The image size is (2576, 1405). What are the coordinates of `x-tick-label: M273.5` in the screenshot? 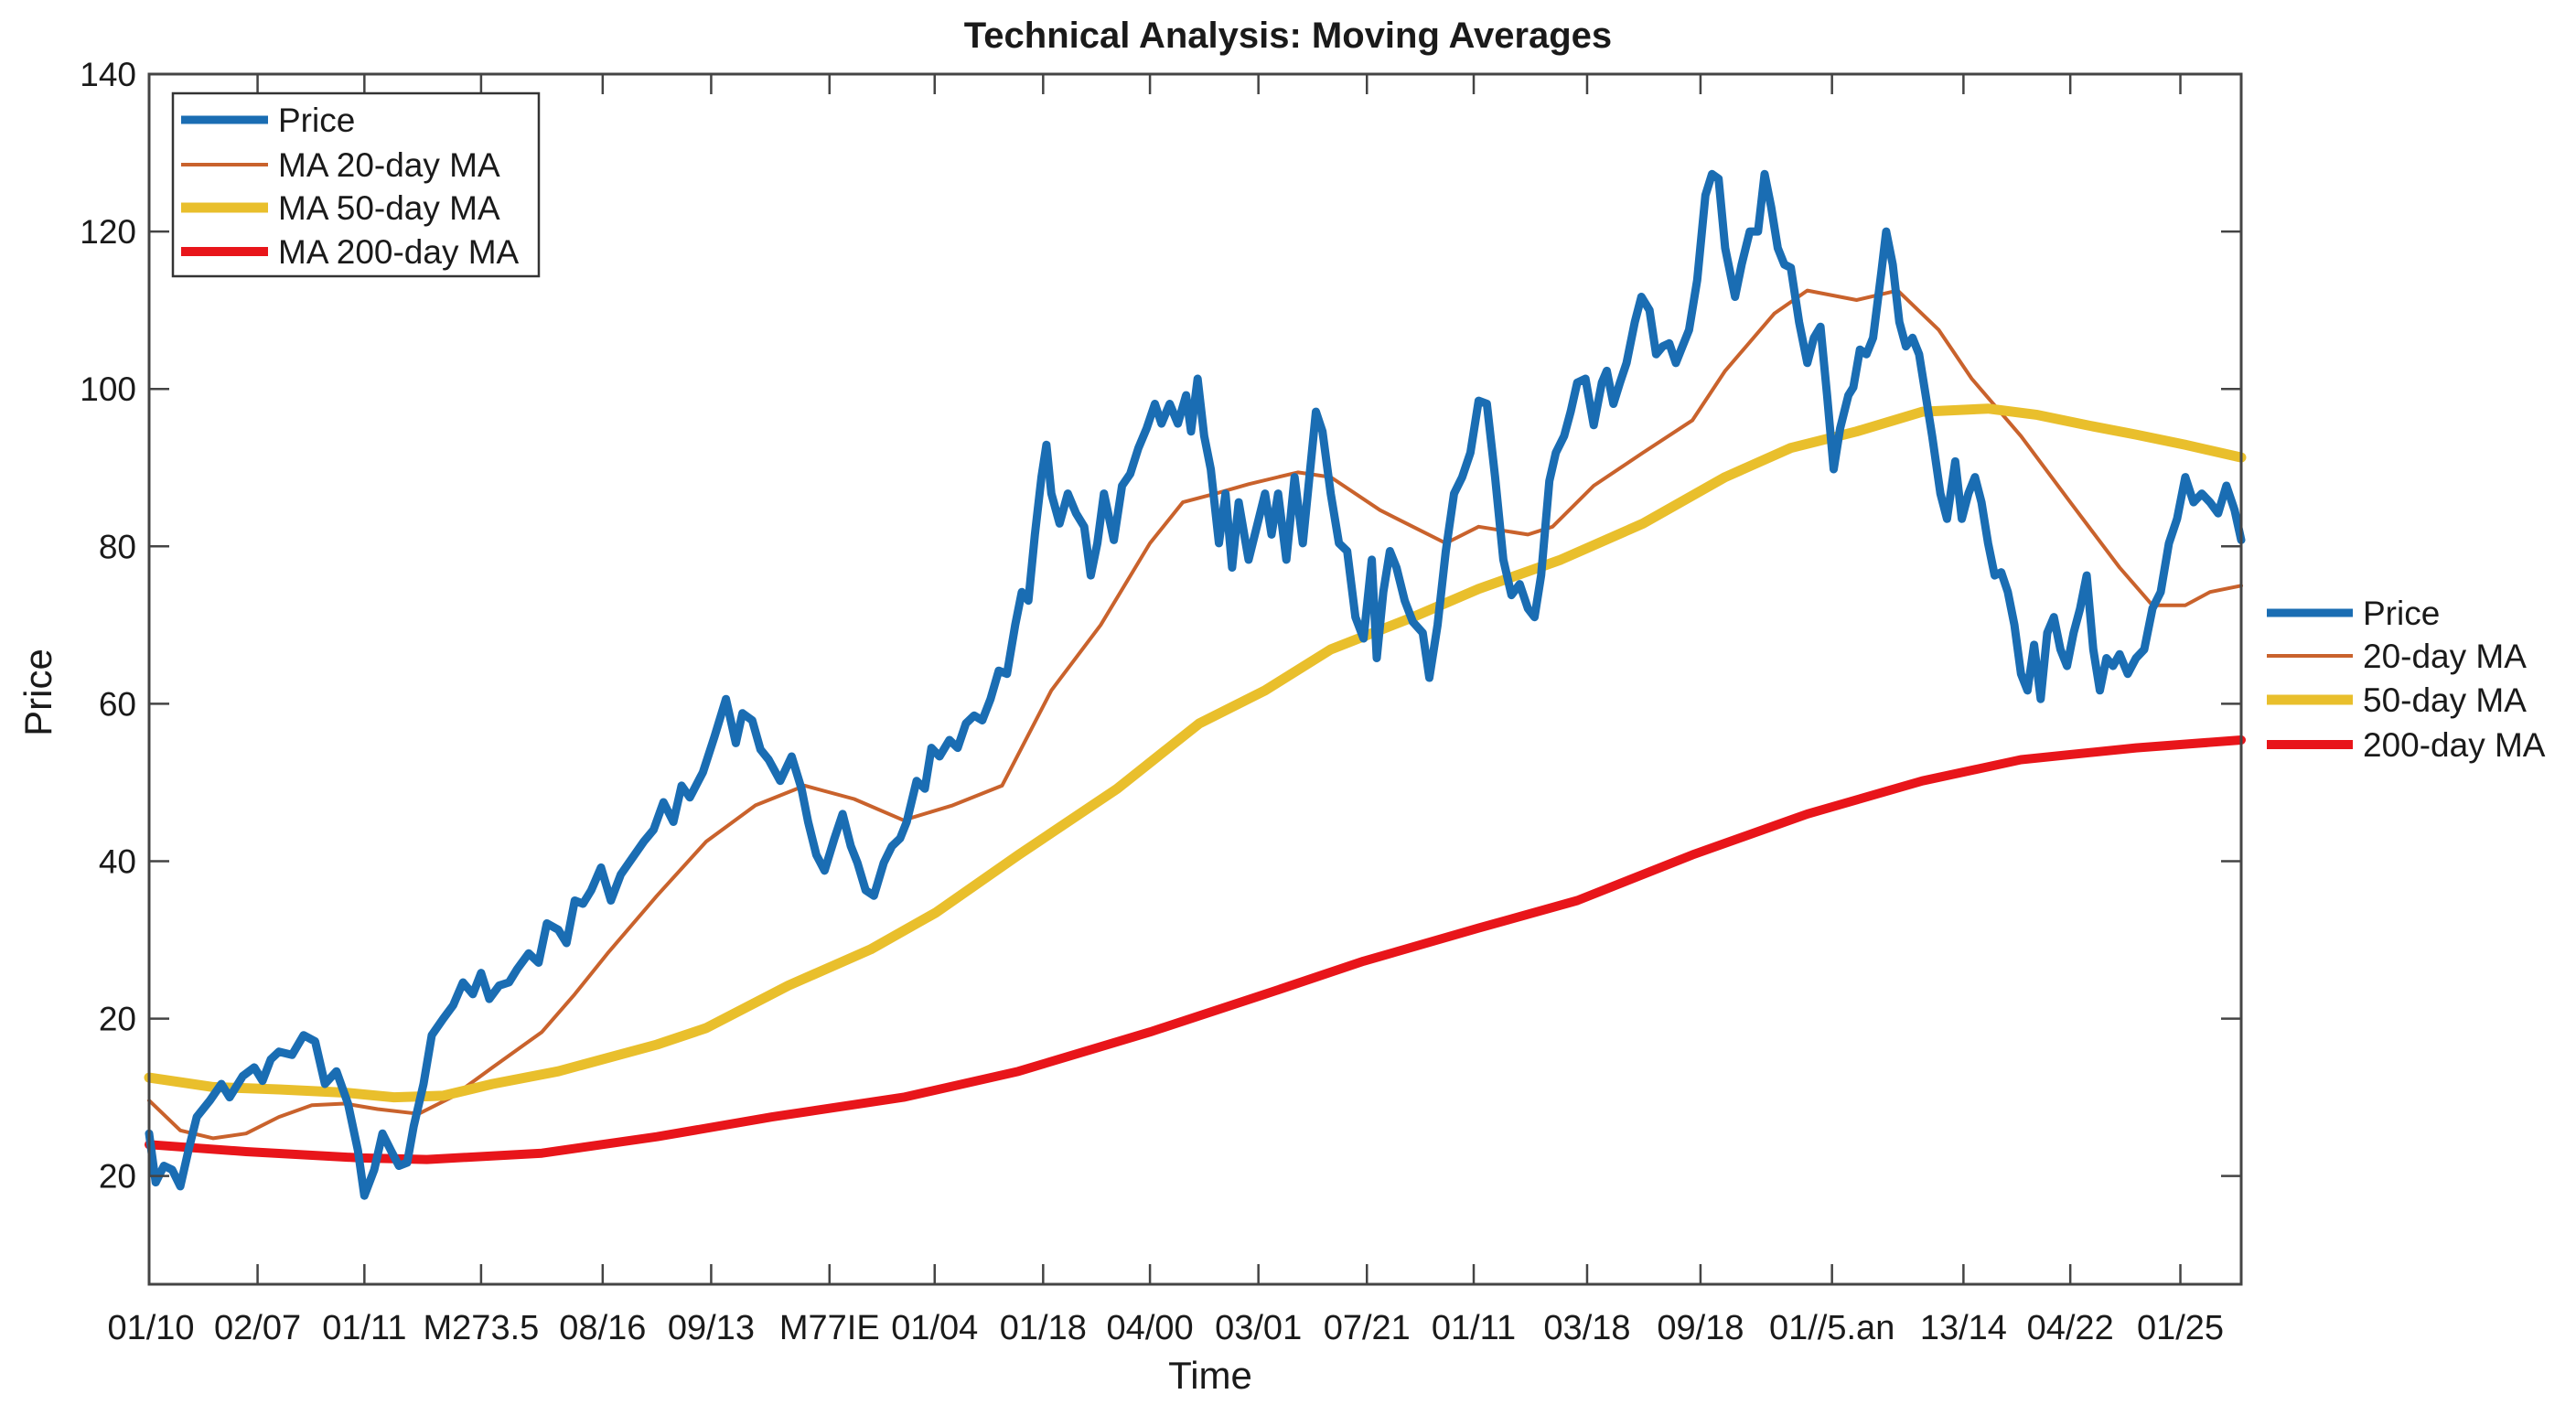 It's located at (482, 1328).